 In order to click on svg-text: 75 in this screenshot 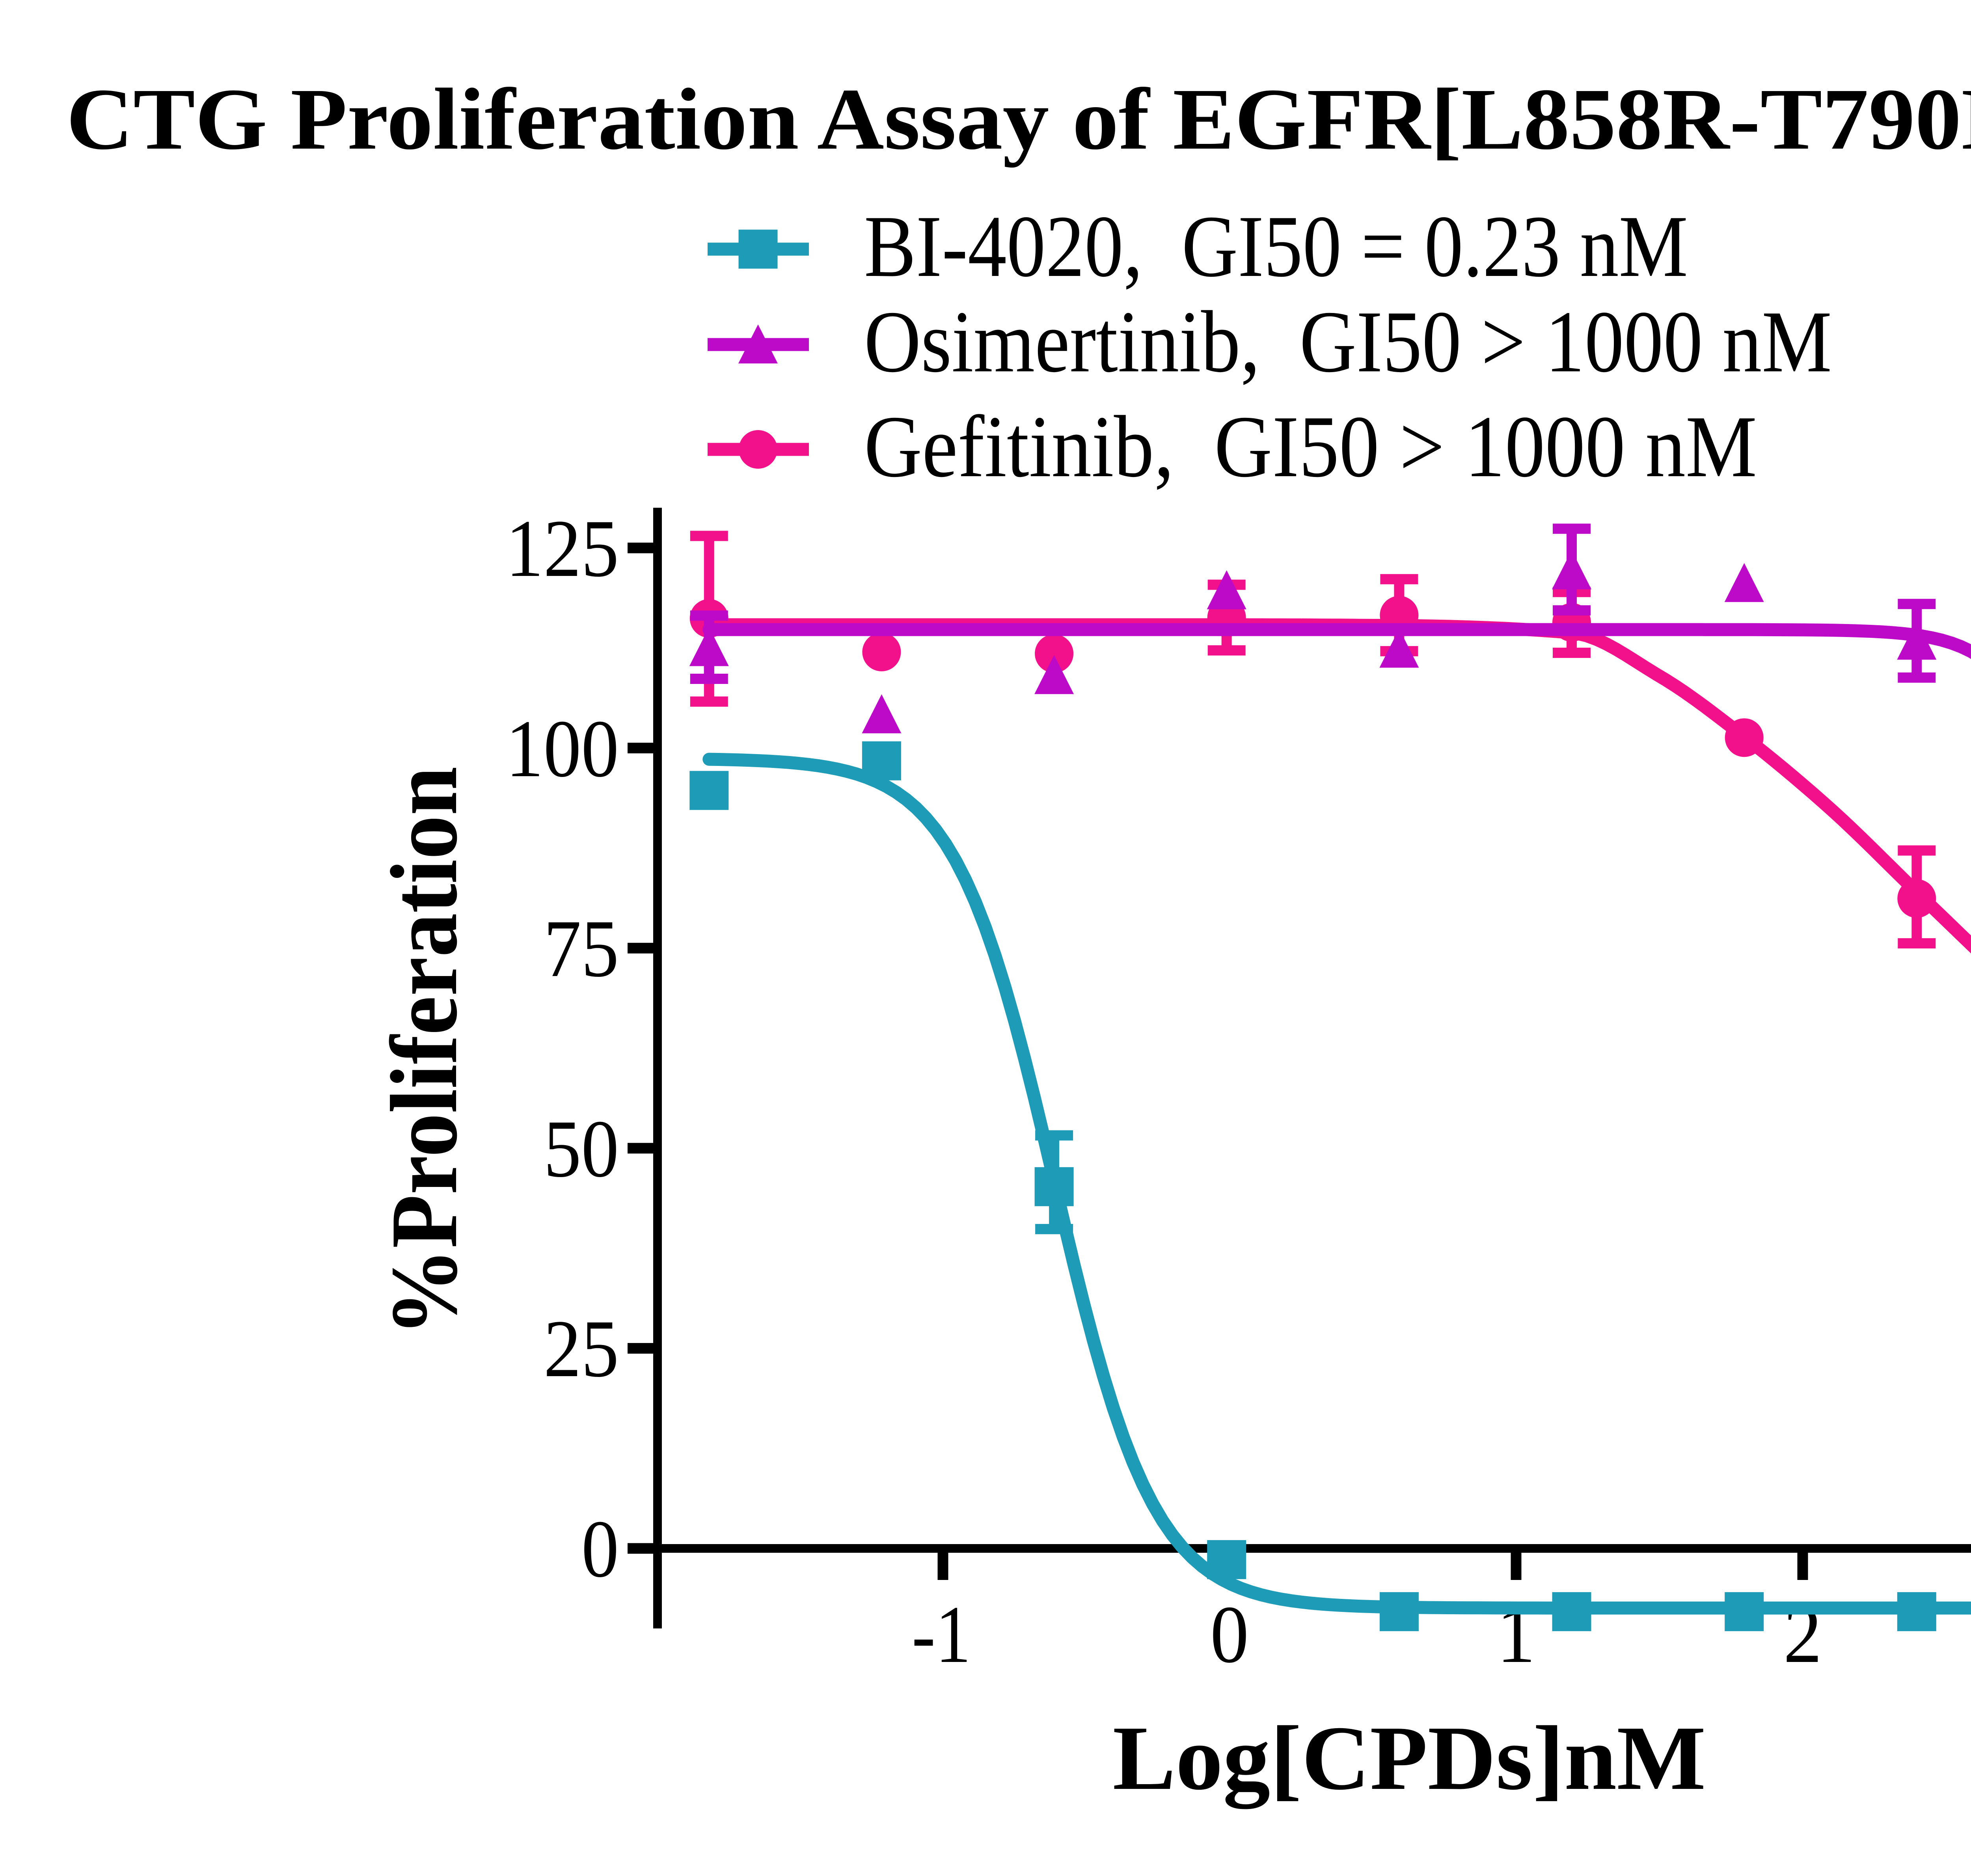, I will do `click(581, 948)`.